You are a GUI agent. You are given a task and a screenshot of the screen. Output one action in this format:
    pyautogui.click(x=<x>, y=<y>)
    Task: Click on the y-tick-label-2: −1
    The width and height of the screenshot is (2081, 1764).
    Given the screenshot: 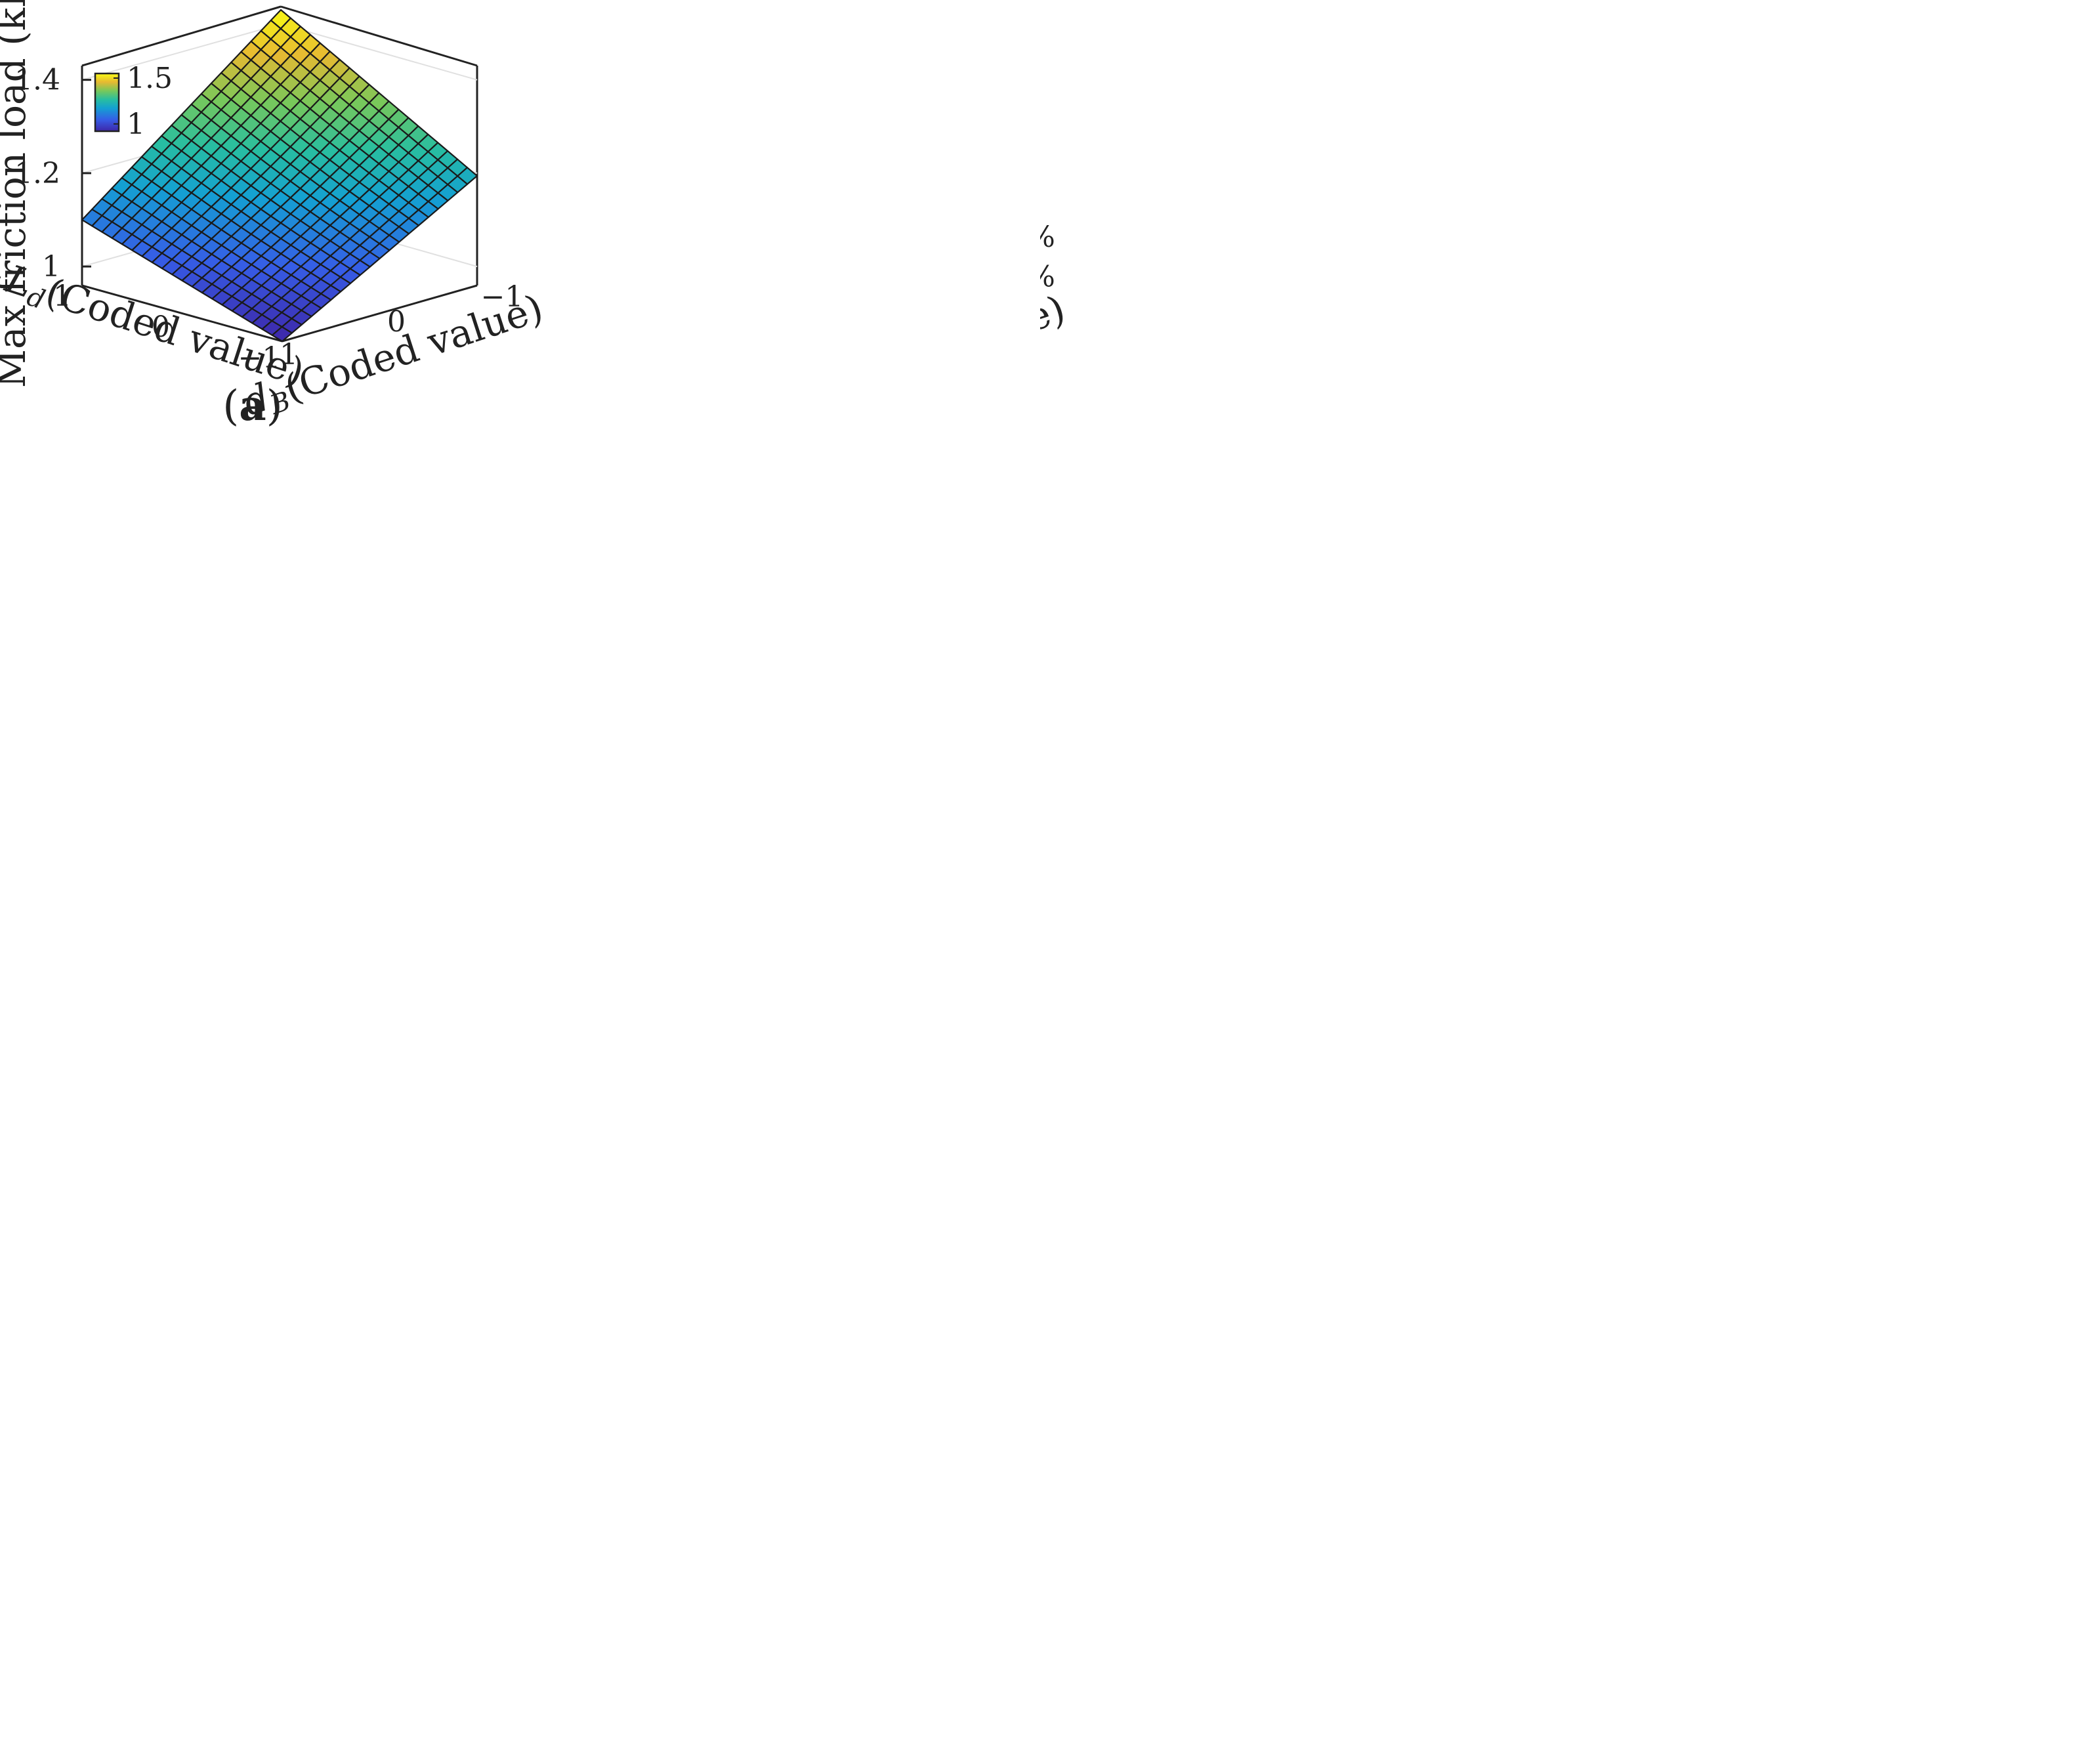 What is the action you would take?
    pyautogui.click(x=503, y=297)
    